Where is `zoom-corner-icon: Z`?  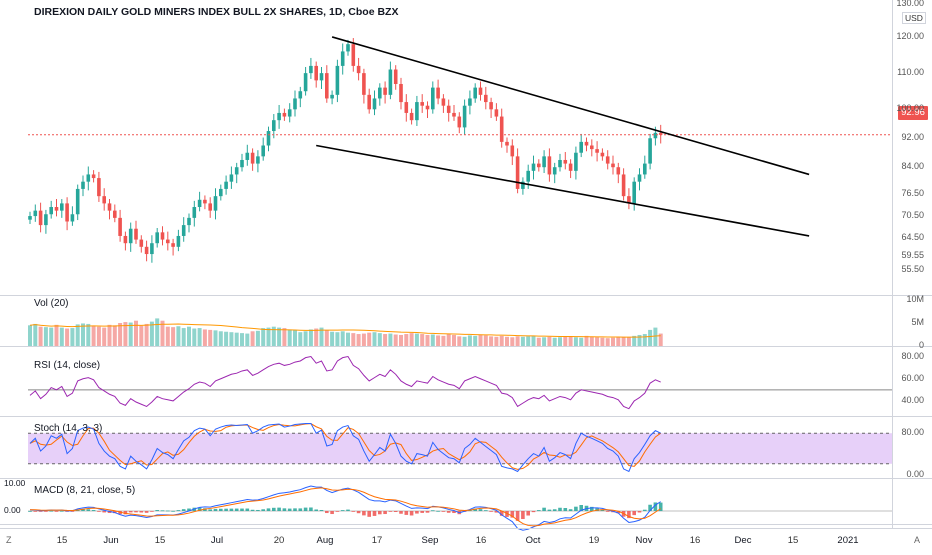 zoom-corner-icon: Z is located at coordinates (9, 540).